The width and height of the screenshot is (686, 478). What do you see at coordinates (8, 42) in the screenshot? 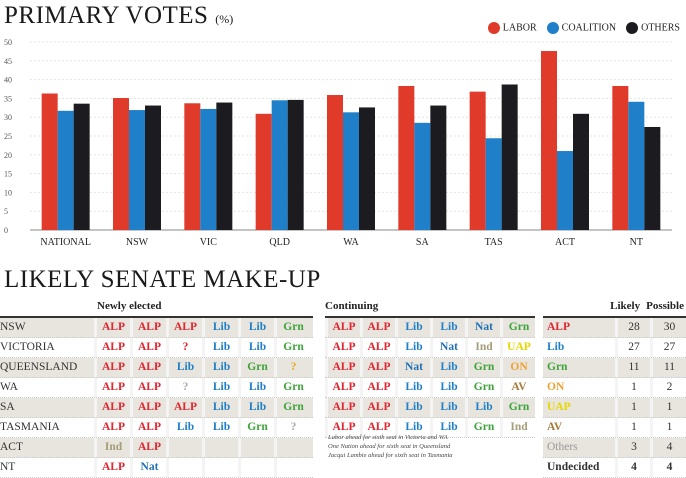
I see `y-tick-label: 50` at bounding box center [8, 42].